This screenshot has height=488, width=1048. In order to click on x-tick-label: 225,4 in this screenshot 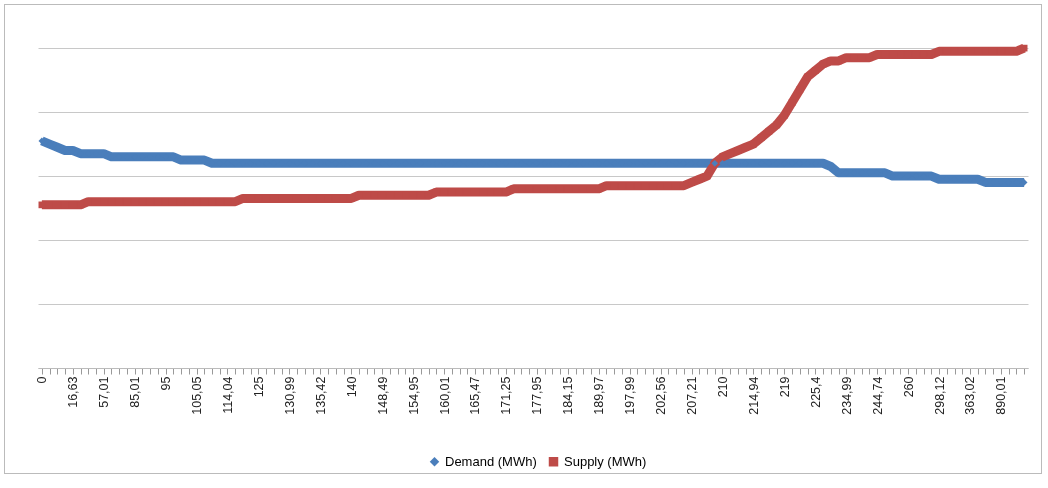, I will do `click(815, 392)`.